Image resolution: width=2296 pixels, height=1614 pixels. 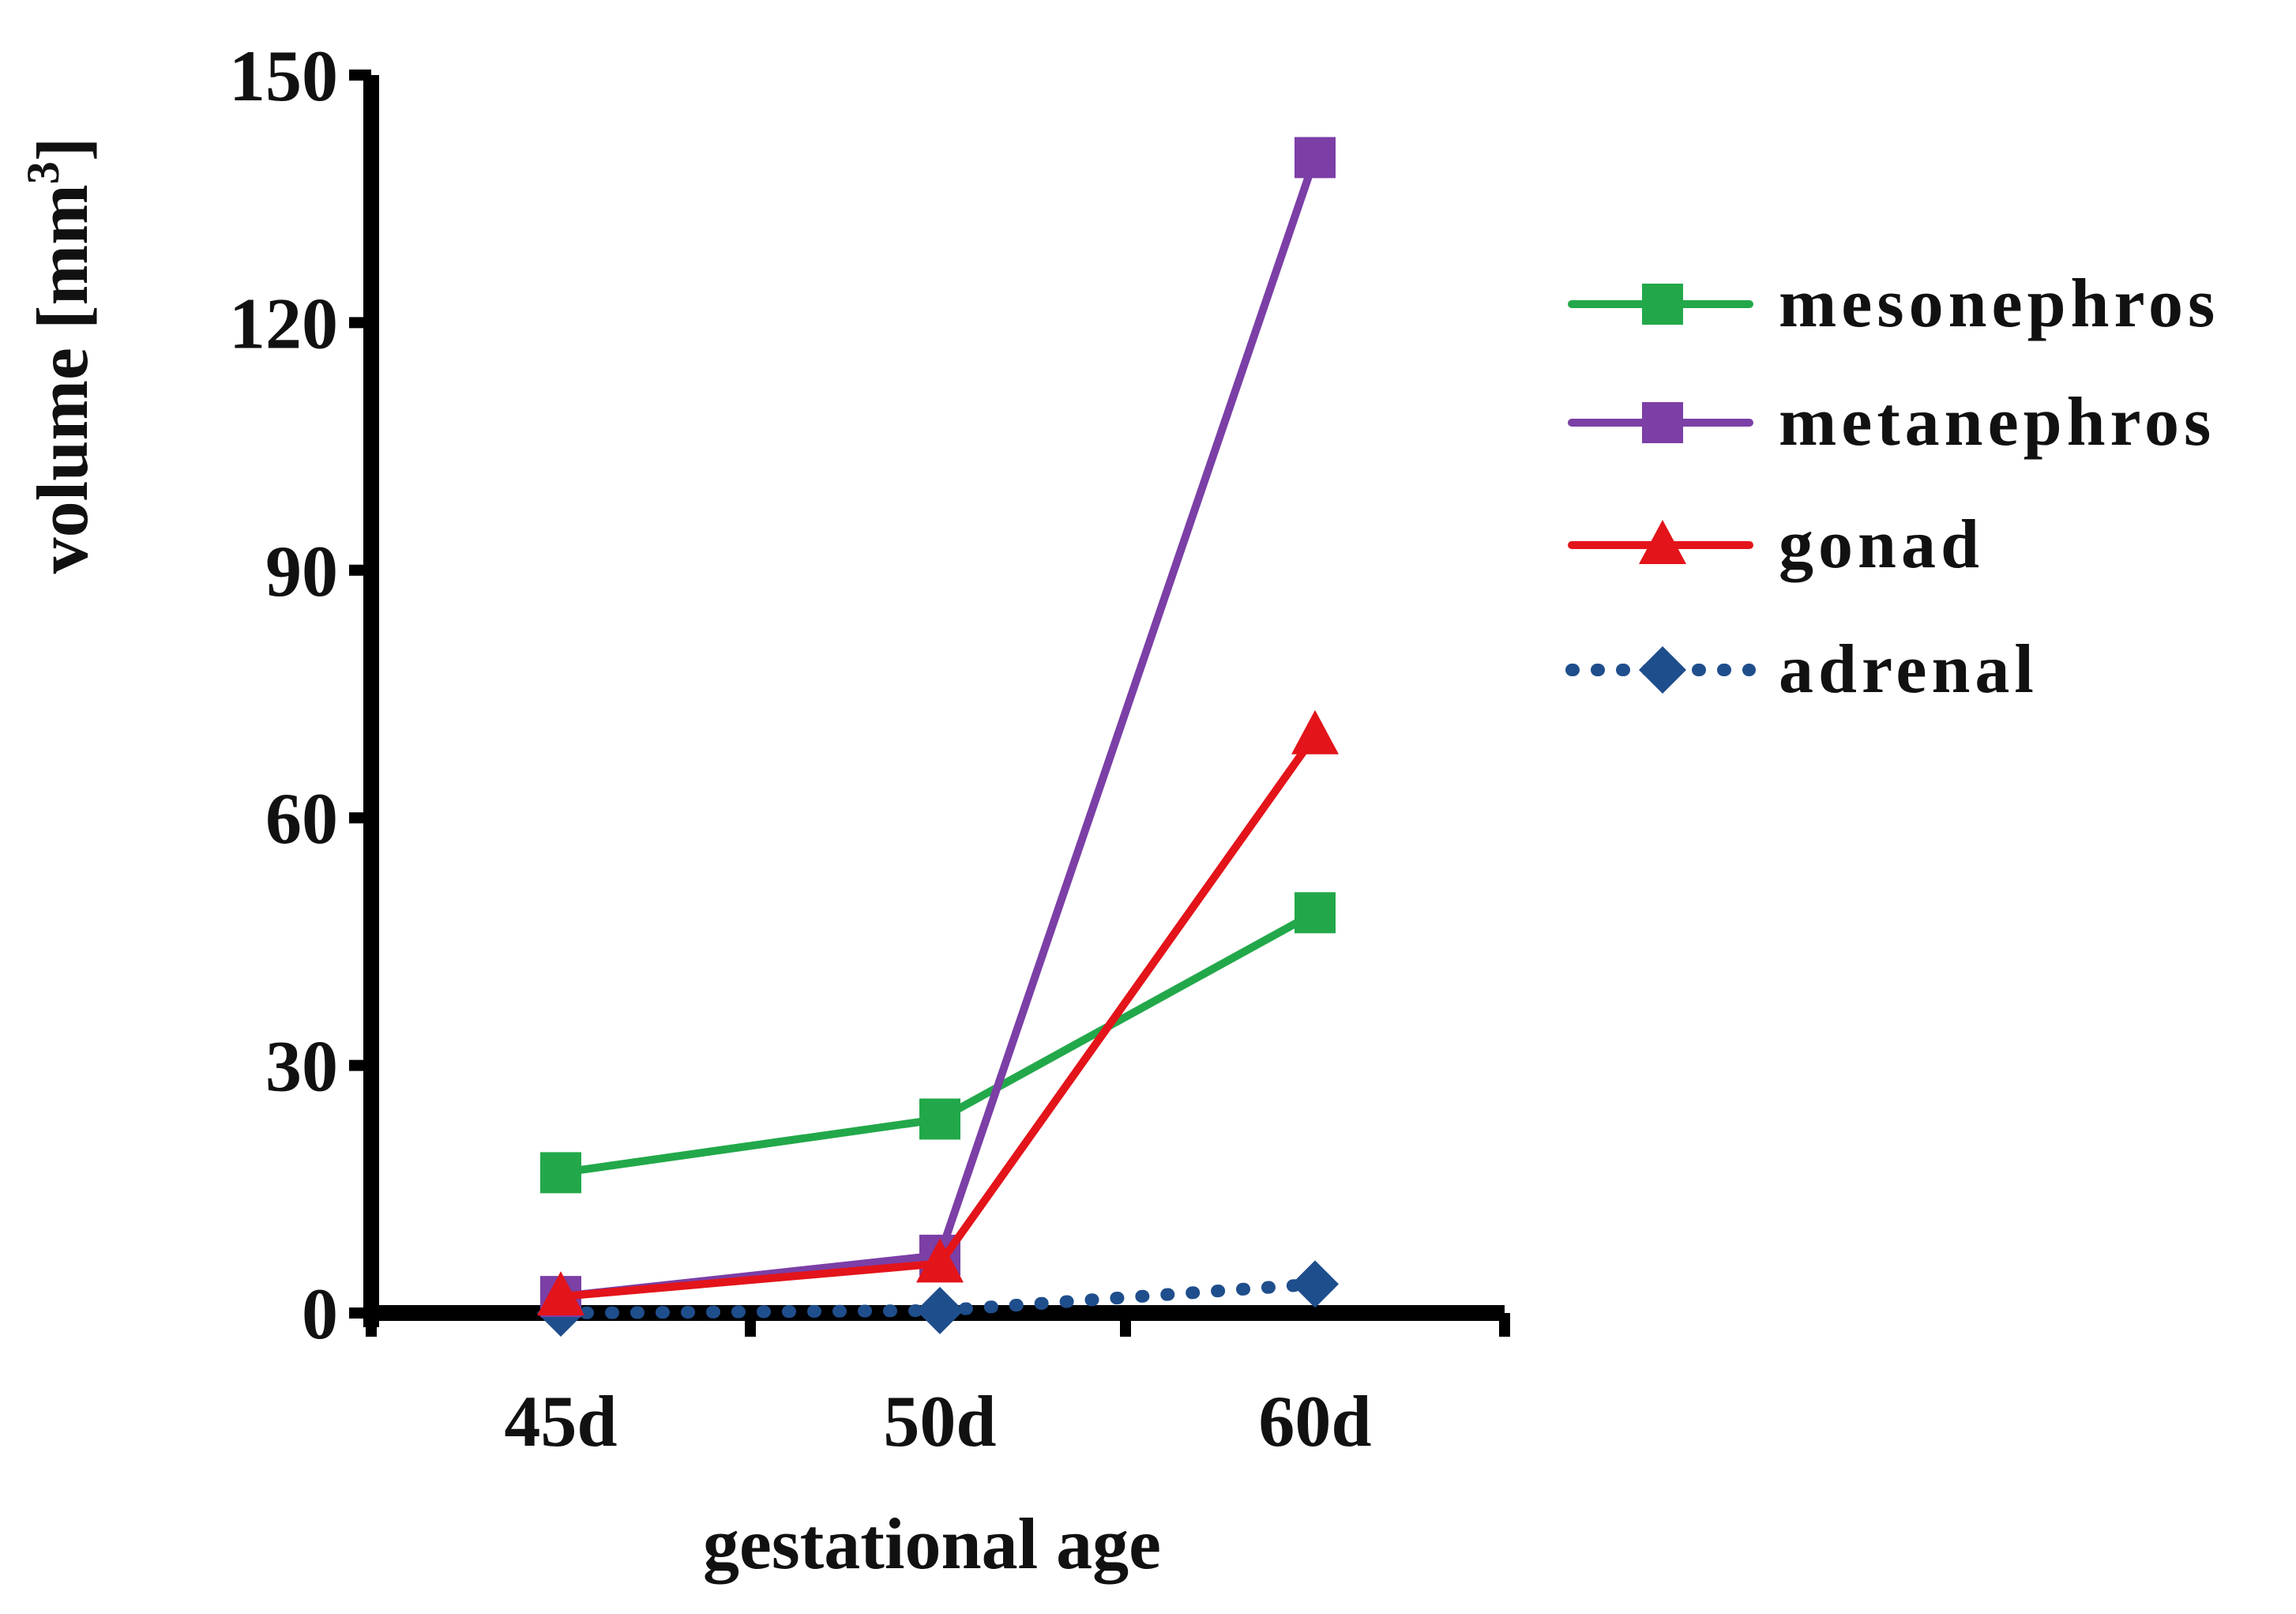 I want to click on y-tick-label: 120, so click(x=283, y=323).